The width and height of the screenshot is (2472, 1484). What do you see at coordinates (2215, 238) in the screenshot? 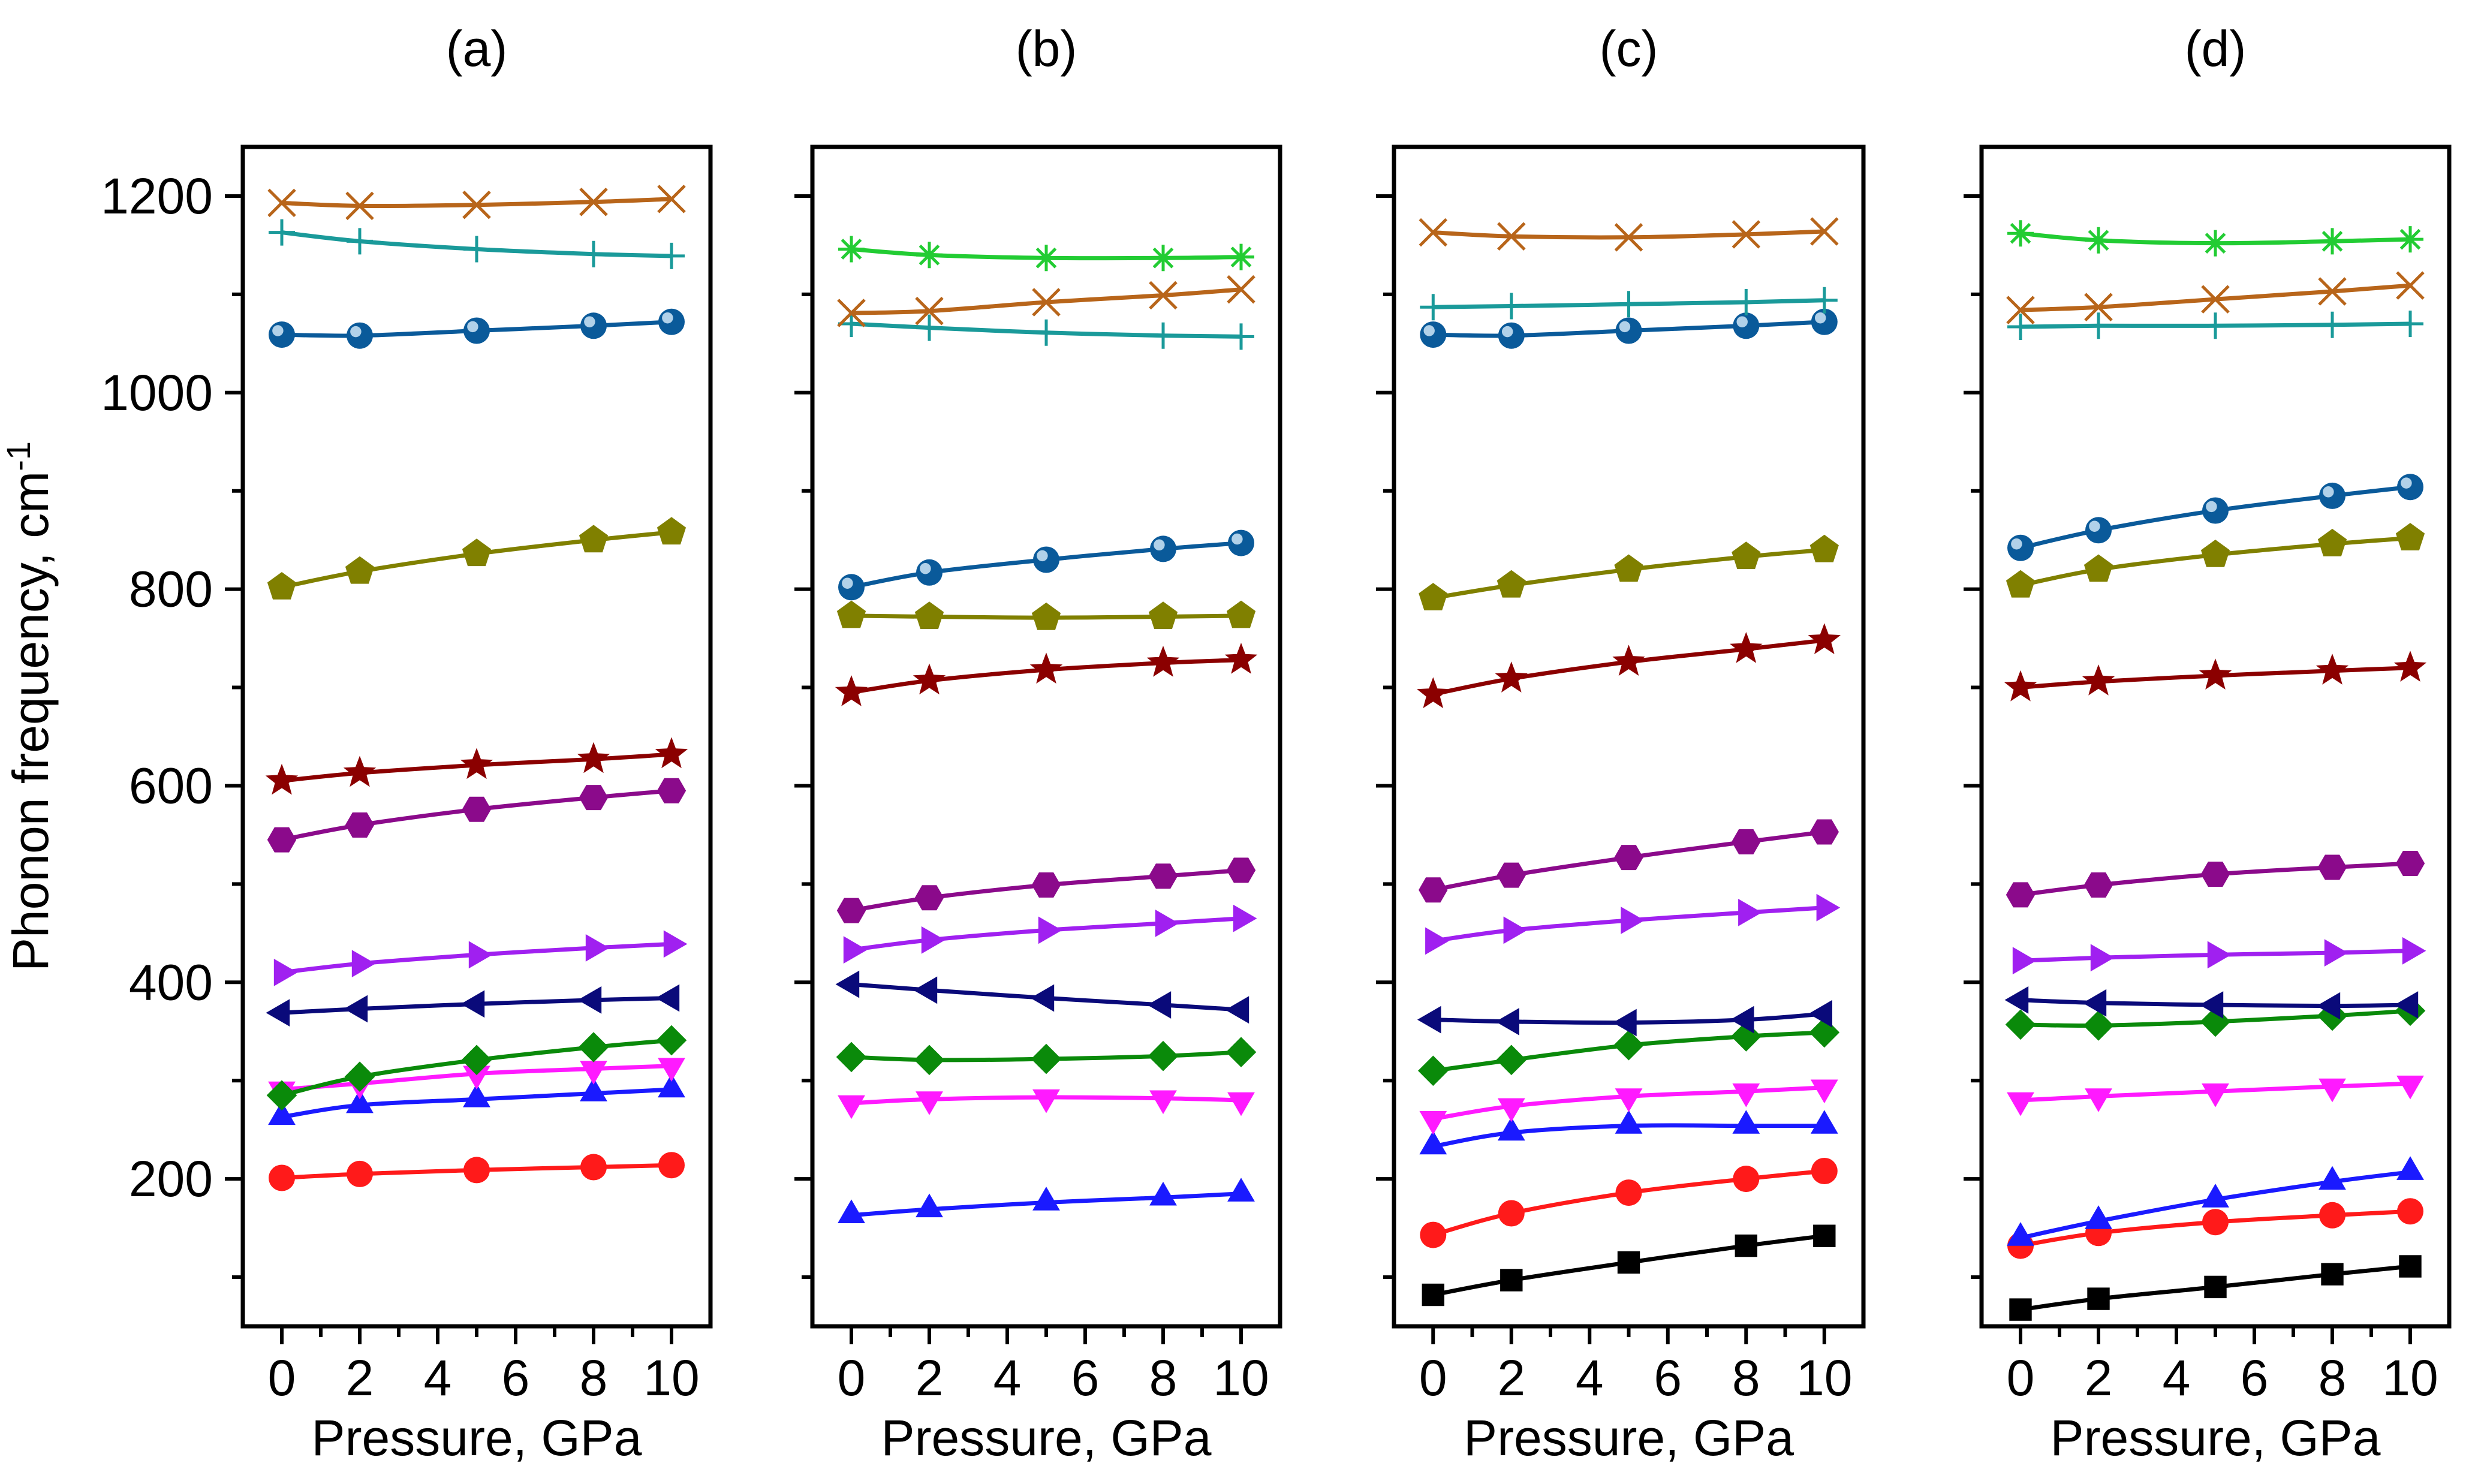
I see `series-s13` at bounding box center [2215, 238].